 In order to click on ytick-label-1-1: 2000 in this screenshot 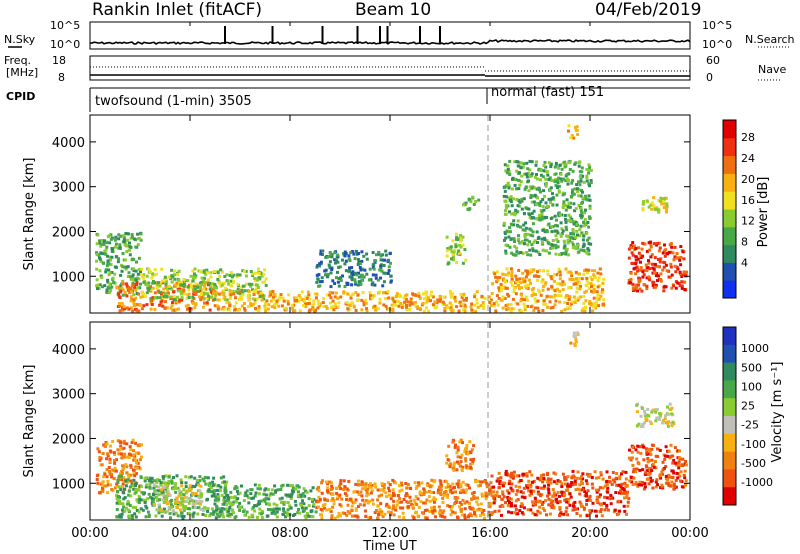, I will do `click(68, 439)`.